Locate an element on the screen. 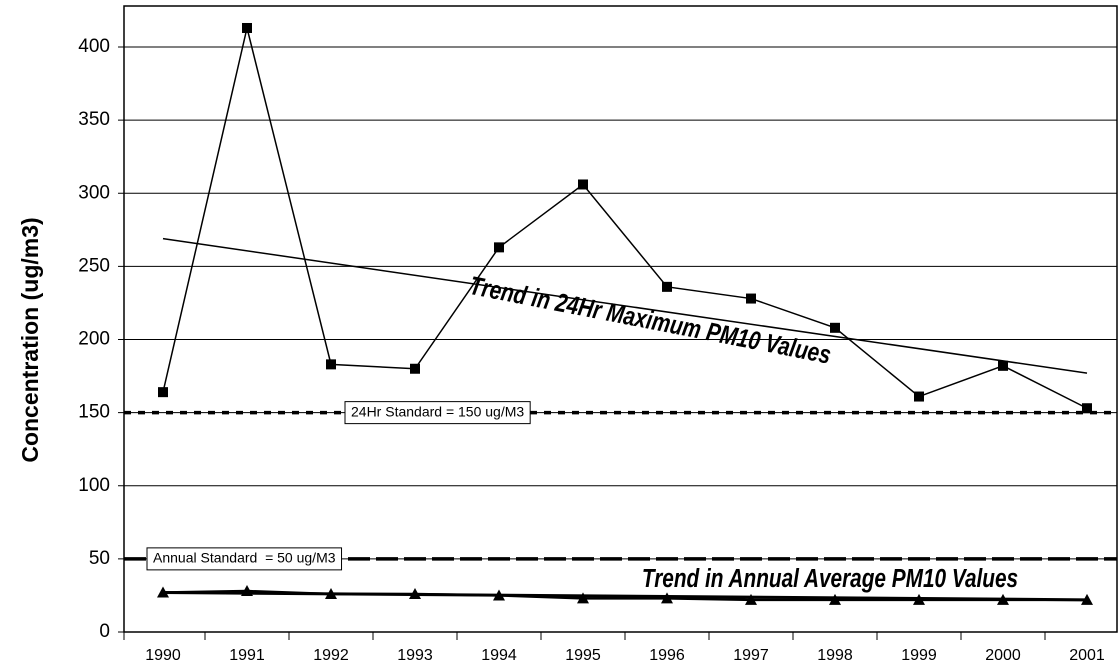  x-tick-label: 1995 is located at coordinates (583, 655).